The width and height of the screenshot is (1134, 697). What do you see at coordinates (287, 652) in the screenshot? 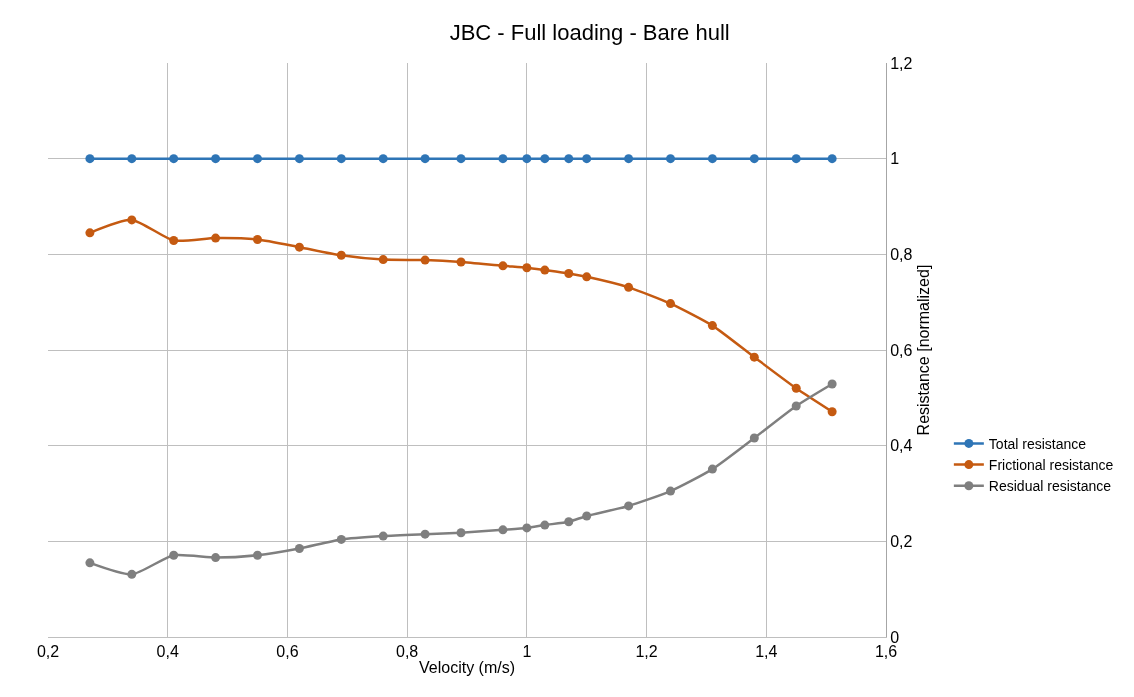
I see `x-tick-label: 0,6` at bounding box center [287, 652].